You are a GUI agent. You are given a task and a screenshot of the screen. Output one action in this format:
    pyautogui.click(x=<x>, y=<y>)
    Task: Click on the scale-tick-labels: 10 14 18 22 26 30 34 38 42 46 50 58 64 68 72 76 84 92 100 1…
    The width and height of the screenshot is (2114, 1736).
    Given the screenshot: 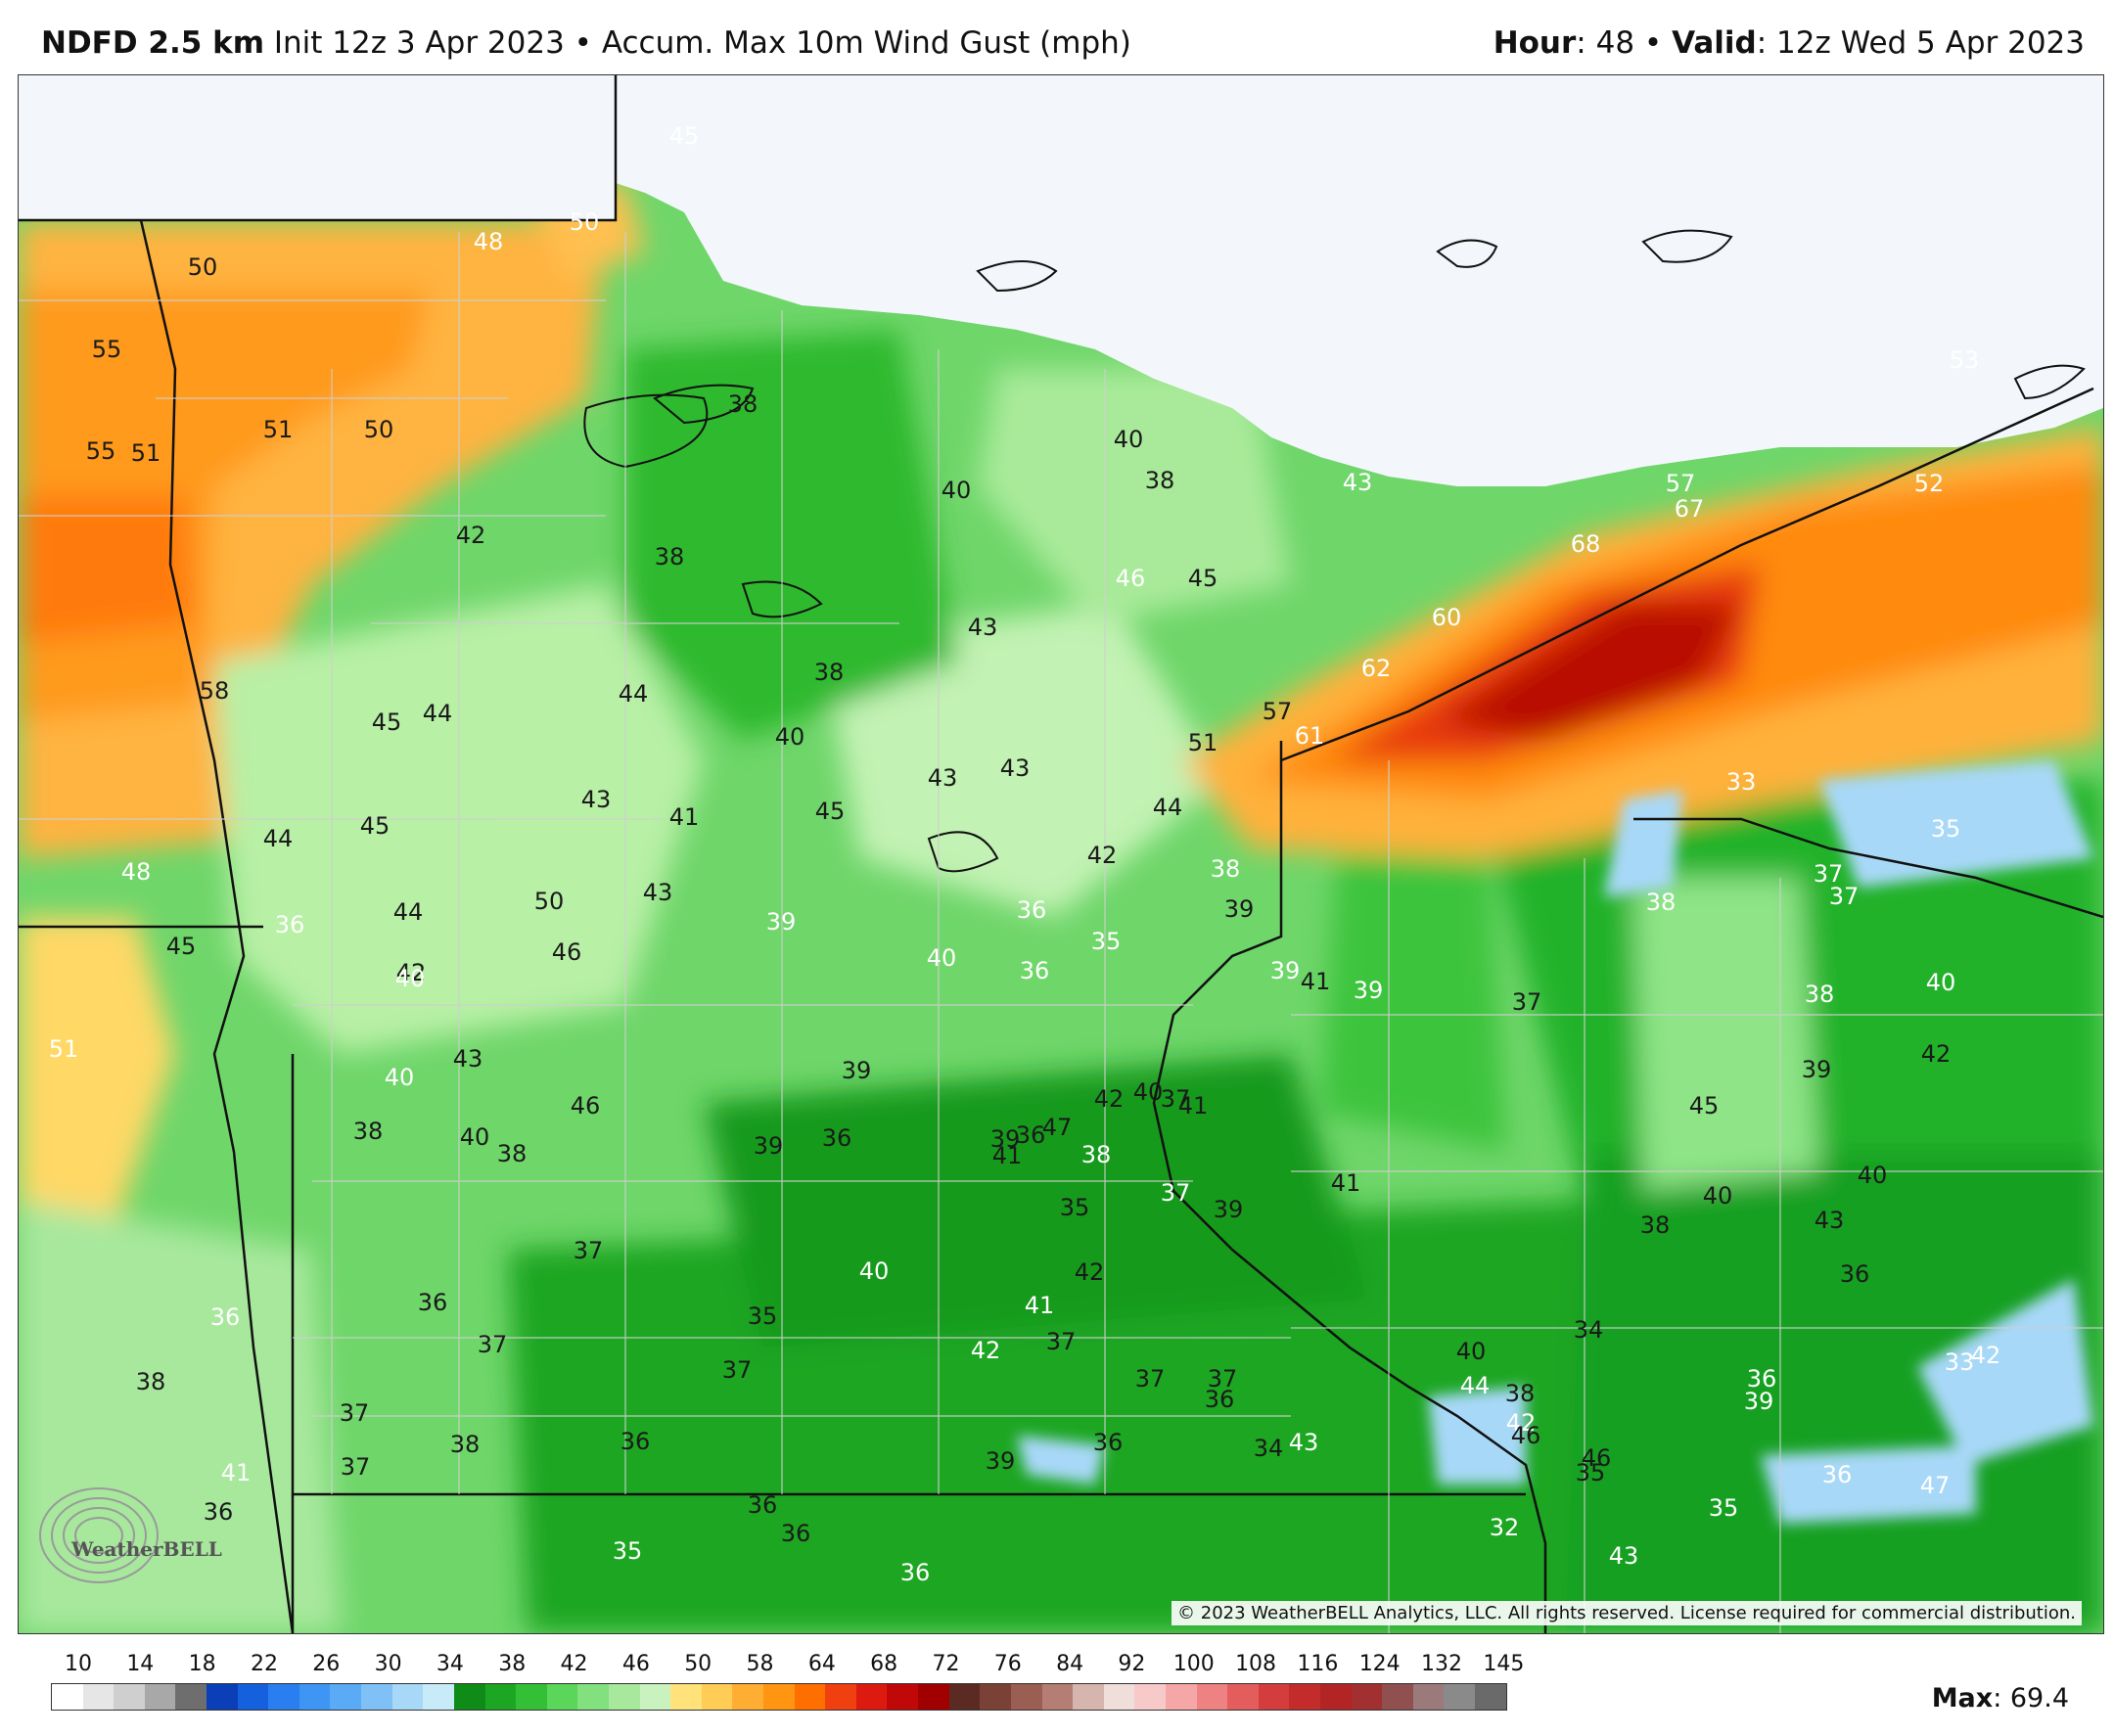 What is the action you would take?
    pyautogui.click(x=786, y=1666)
    